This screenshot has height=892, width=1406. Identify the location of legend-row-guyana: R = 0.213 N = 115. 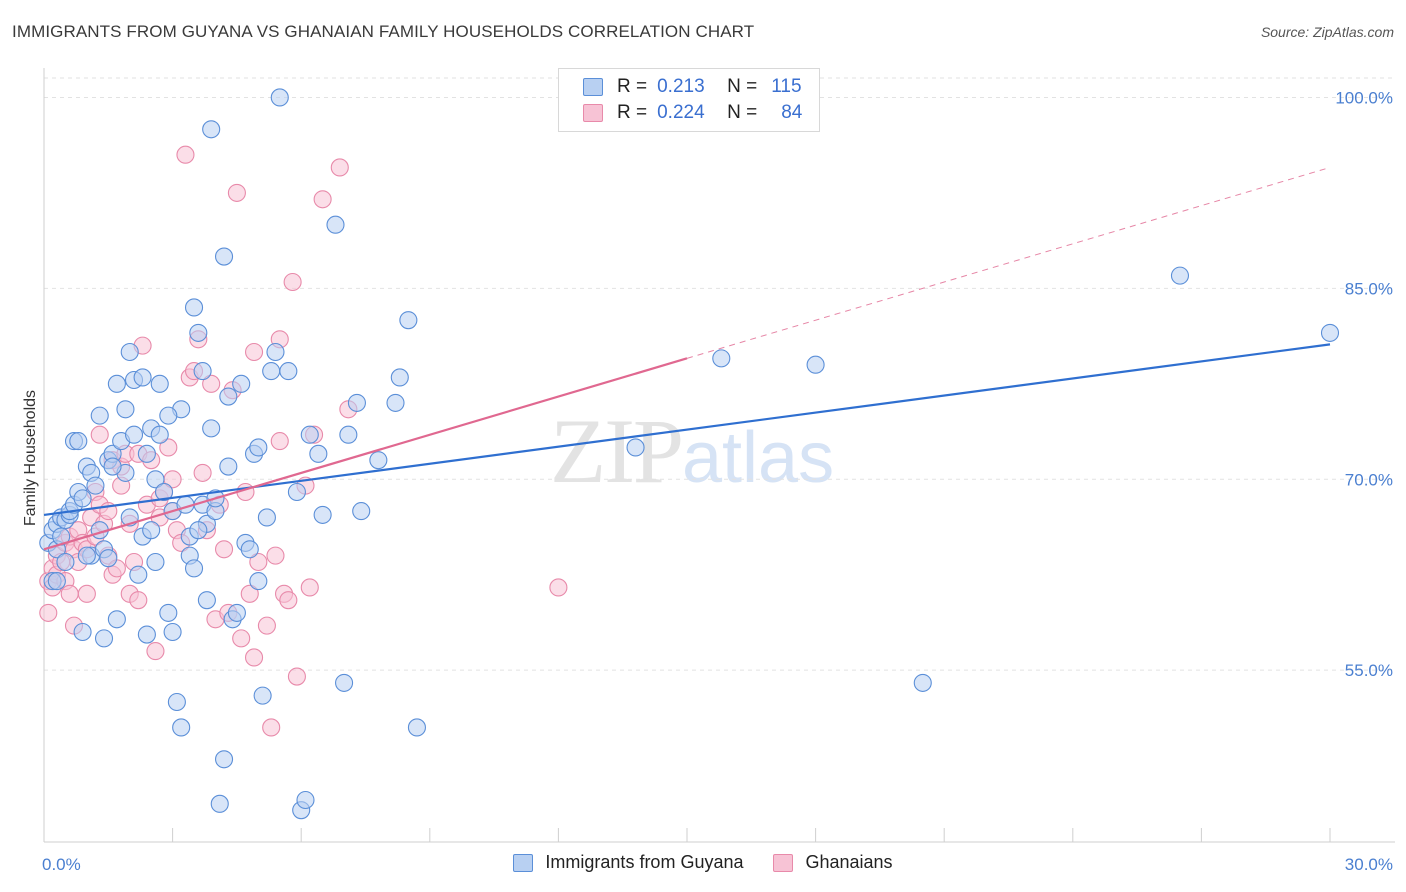
(692, 87).